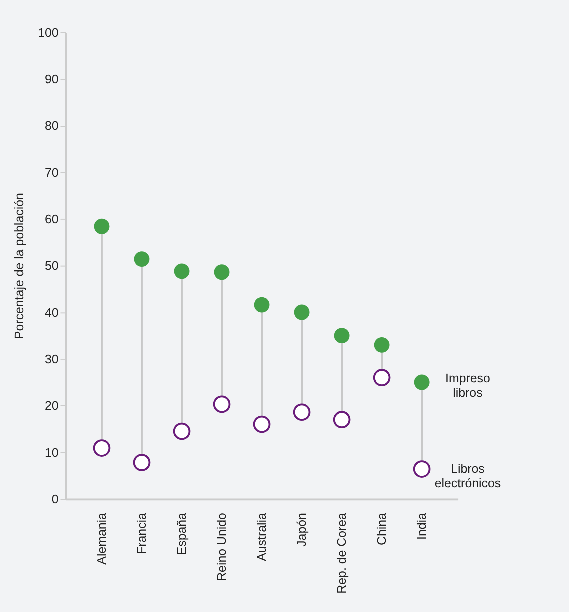 The image size is (569, 614). What do you see at coordinates (51, 126) in the screenshot?
I see `y-tick-label: 80` at bounding box center [51, 126].